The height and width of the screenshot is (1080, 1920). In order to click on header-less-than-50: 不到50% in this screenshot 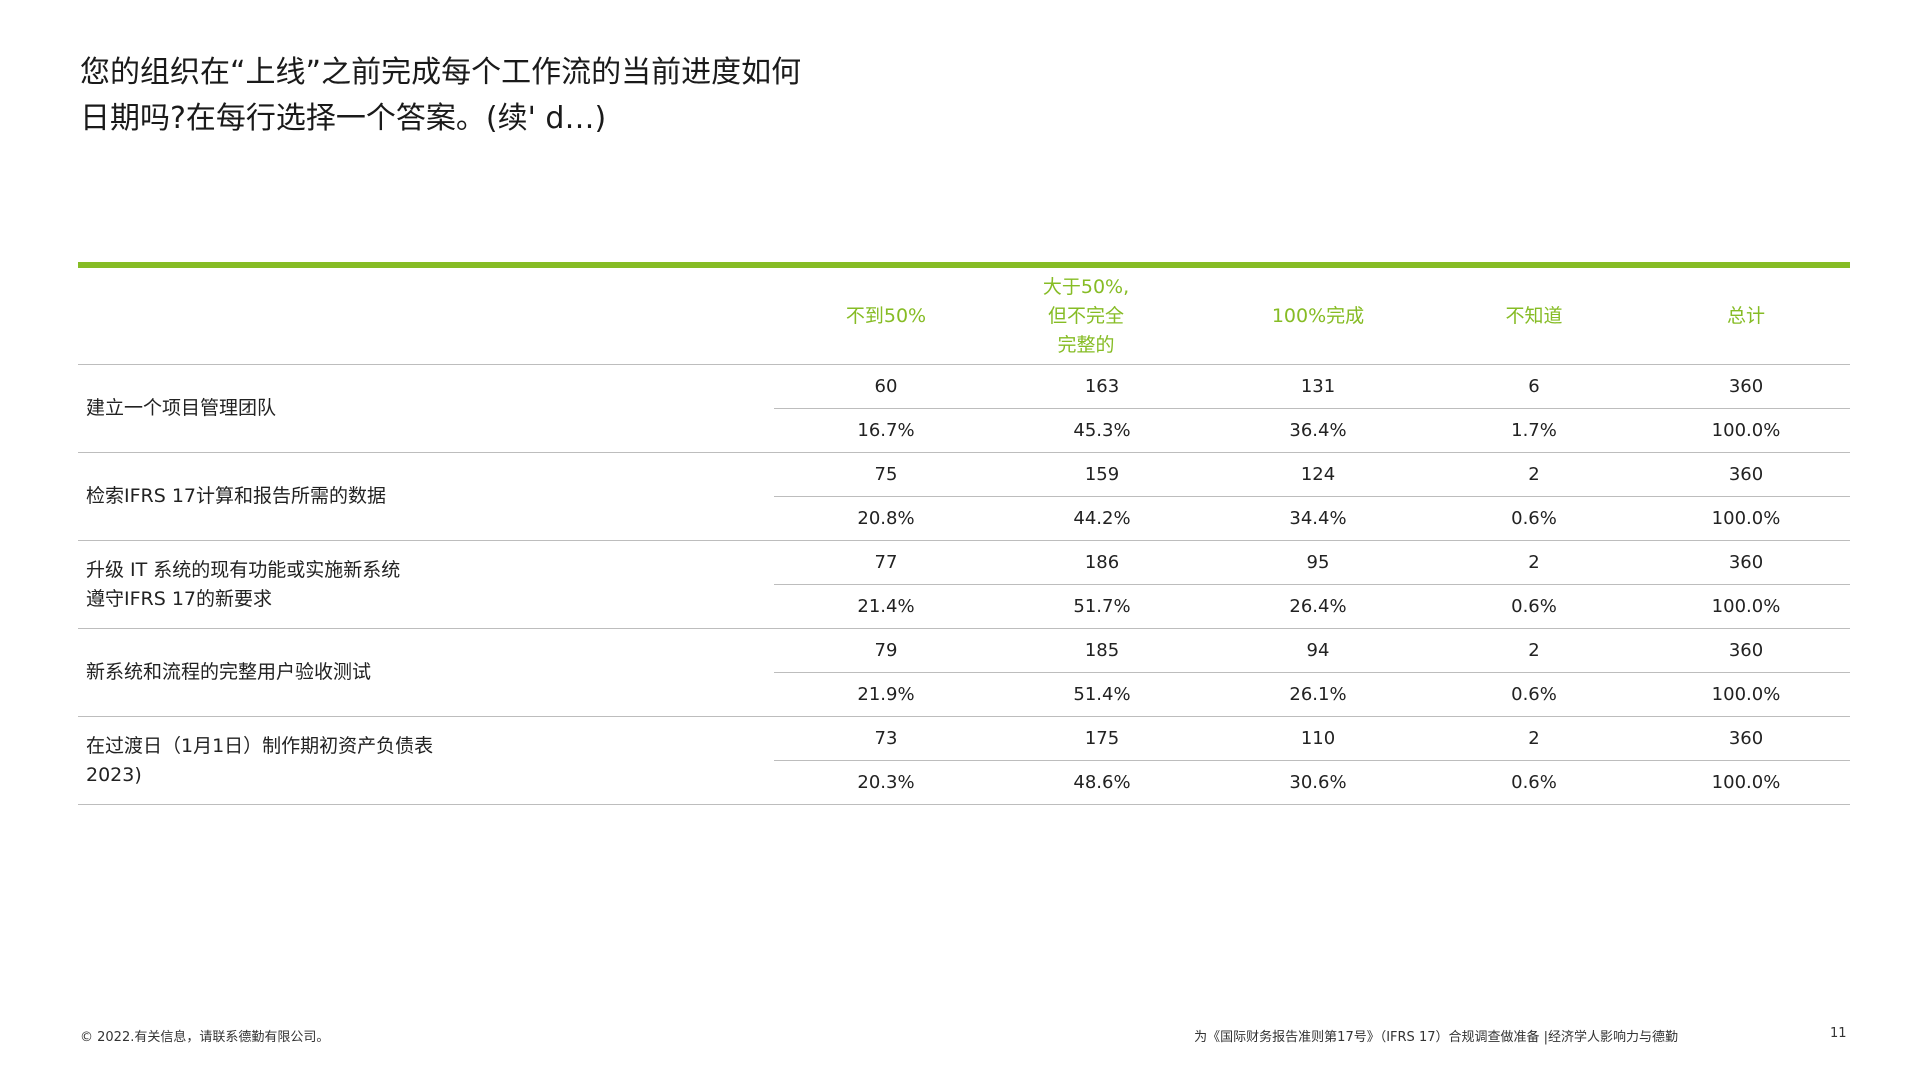, I will do `click(886, 316)`.